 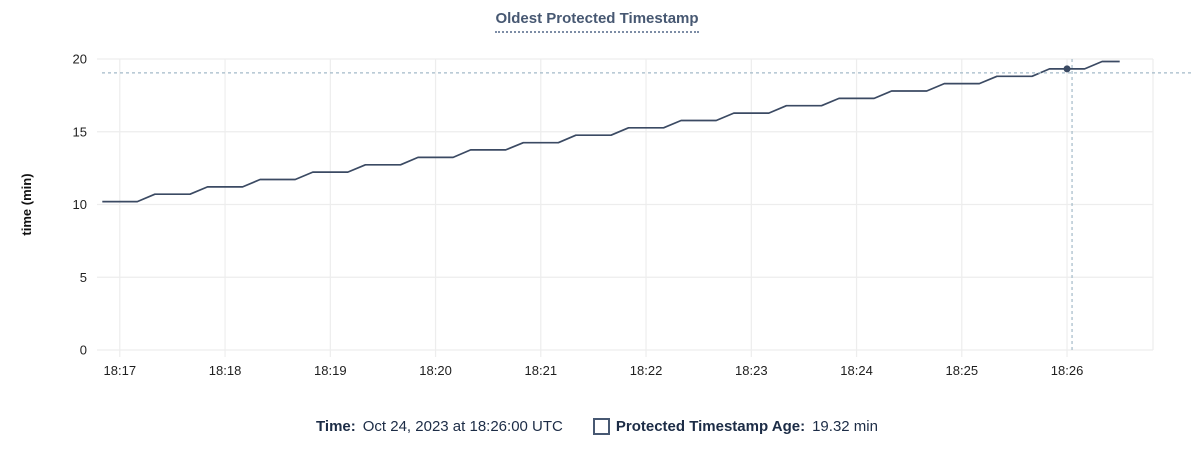 I want to click on chart-title-row: Oldest Protected Timestamp, so click(x=597, y=21).